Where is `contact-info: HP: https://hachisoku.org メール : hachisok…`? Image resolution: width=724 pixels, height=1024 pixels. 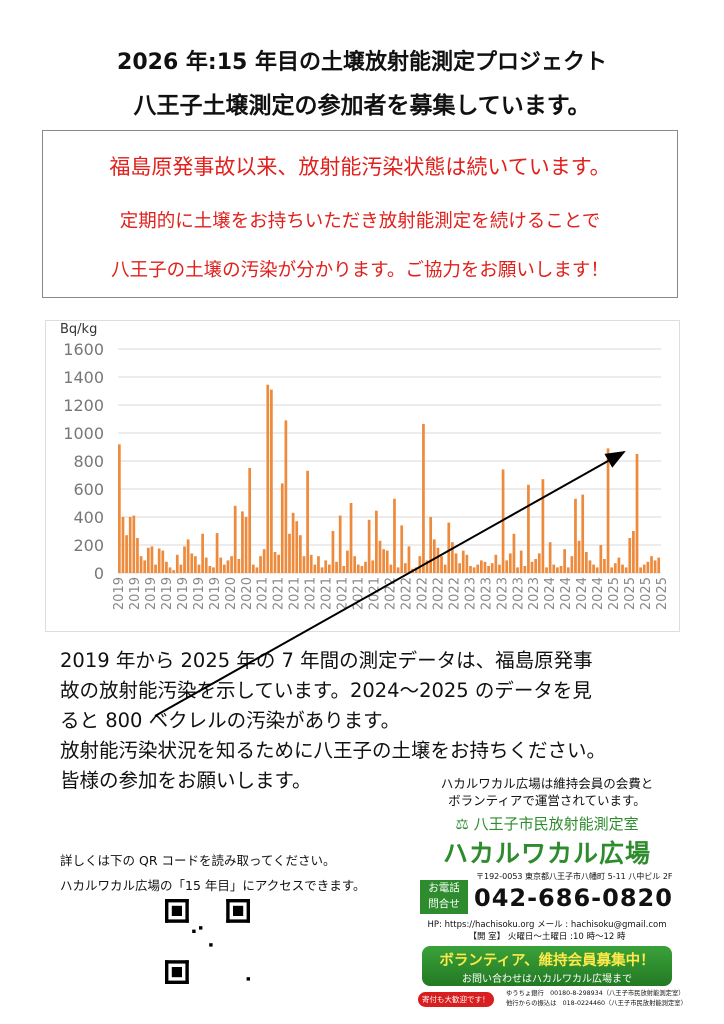
contact-info: HP: https://hachisoku.org メール : hachisok… is located at coordinates (547, 925).